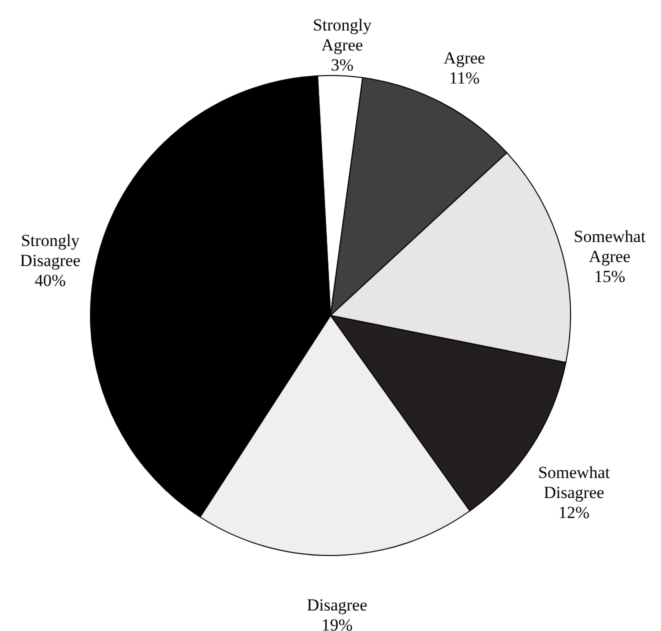  What do you see at coordinates (50, 250) in the screenshot?
I see `slice-label: Strongly Disagree` at bounding box center [50, 250].